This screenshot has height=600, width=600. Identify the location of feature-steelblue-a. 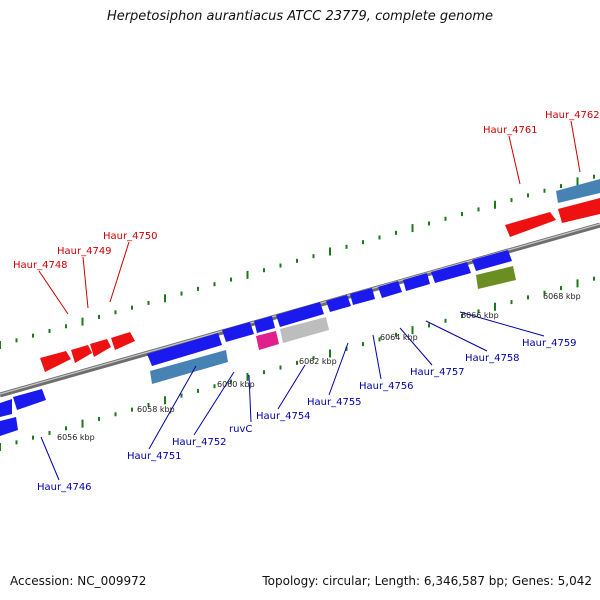
(189, 367).